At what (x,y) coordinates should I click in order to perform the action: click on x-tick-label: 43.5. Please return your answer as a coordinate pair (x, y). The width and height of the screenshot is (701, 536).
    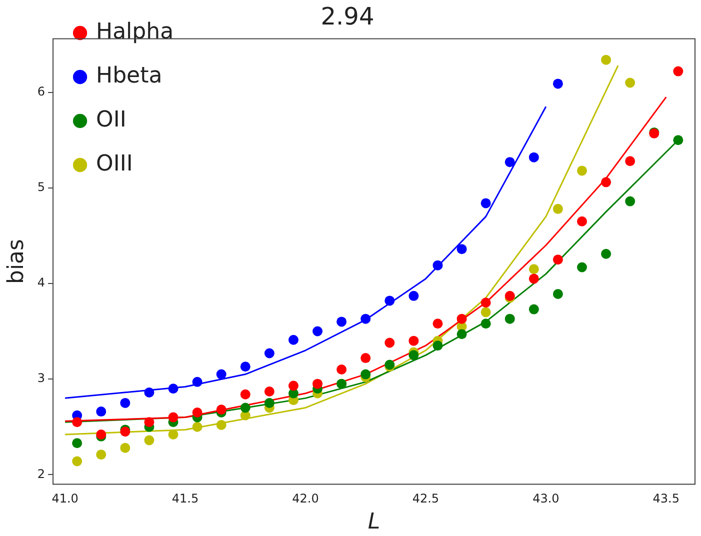
    Looking at the image, I should click on (666, 499).